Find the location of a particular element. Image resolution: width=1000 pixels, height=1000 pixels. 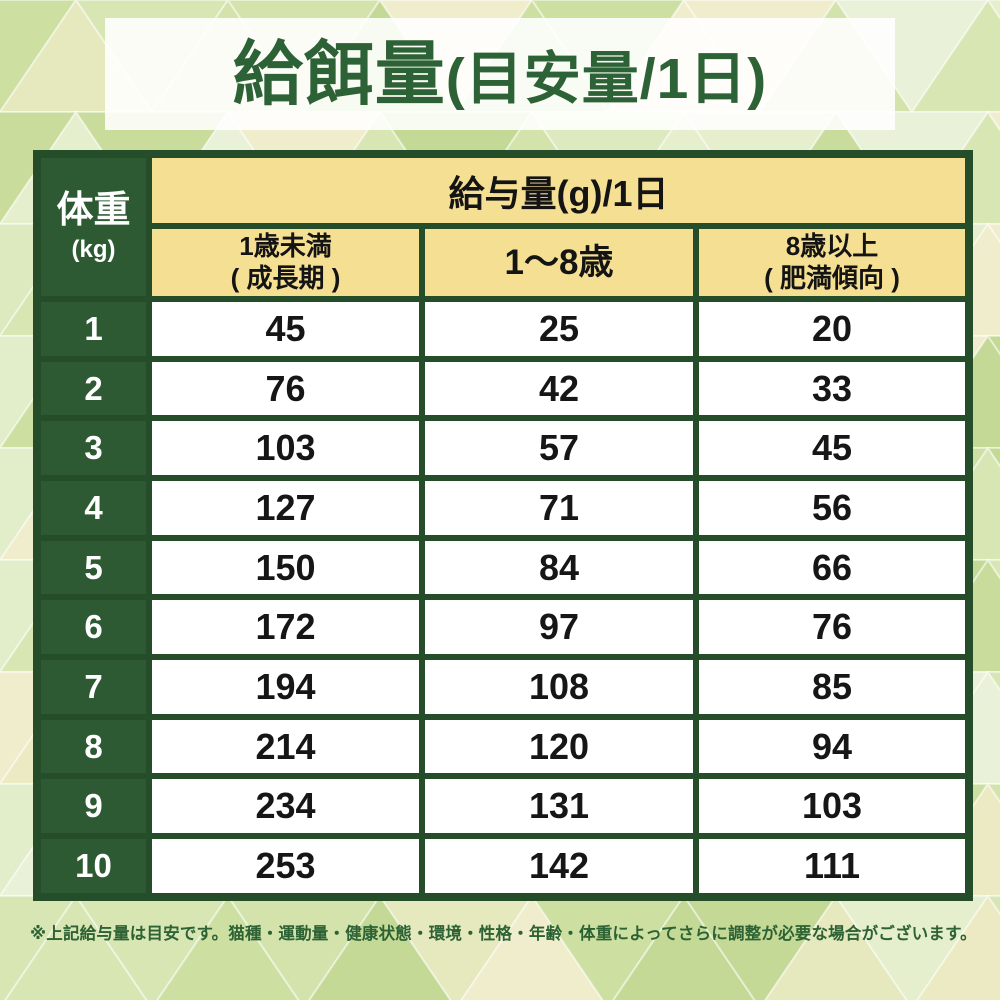

table-row: 10 253 142 111 is located at coordinates (503, 866).